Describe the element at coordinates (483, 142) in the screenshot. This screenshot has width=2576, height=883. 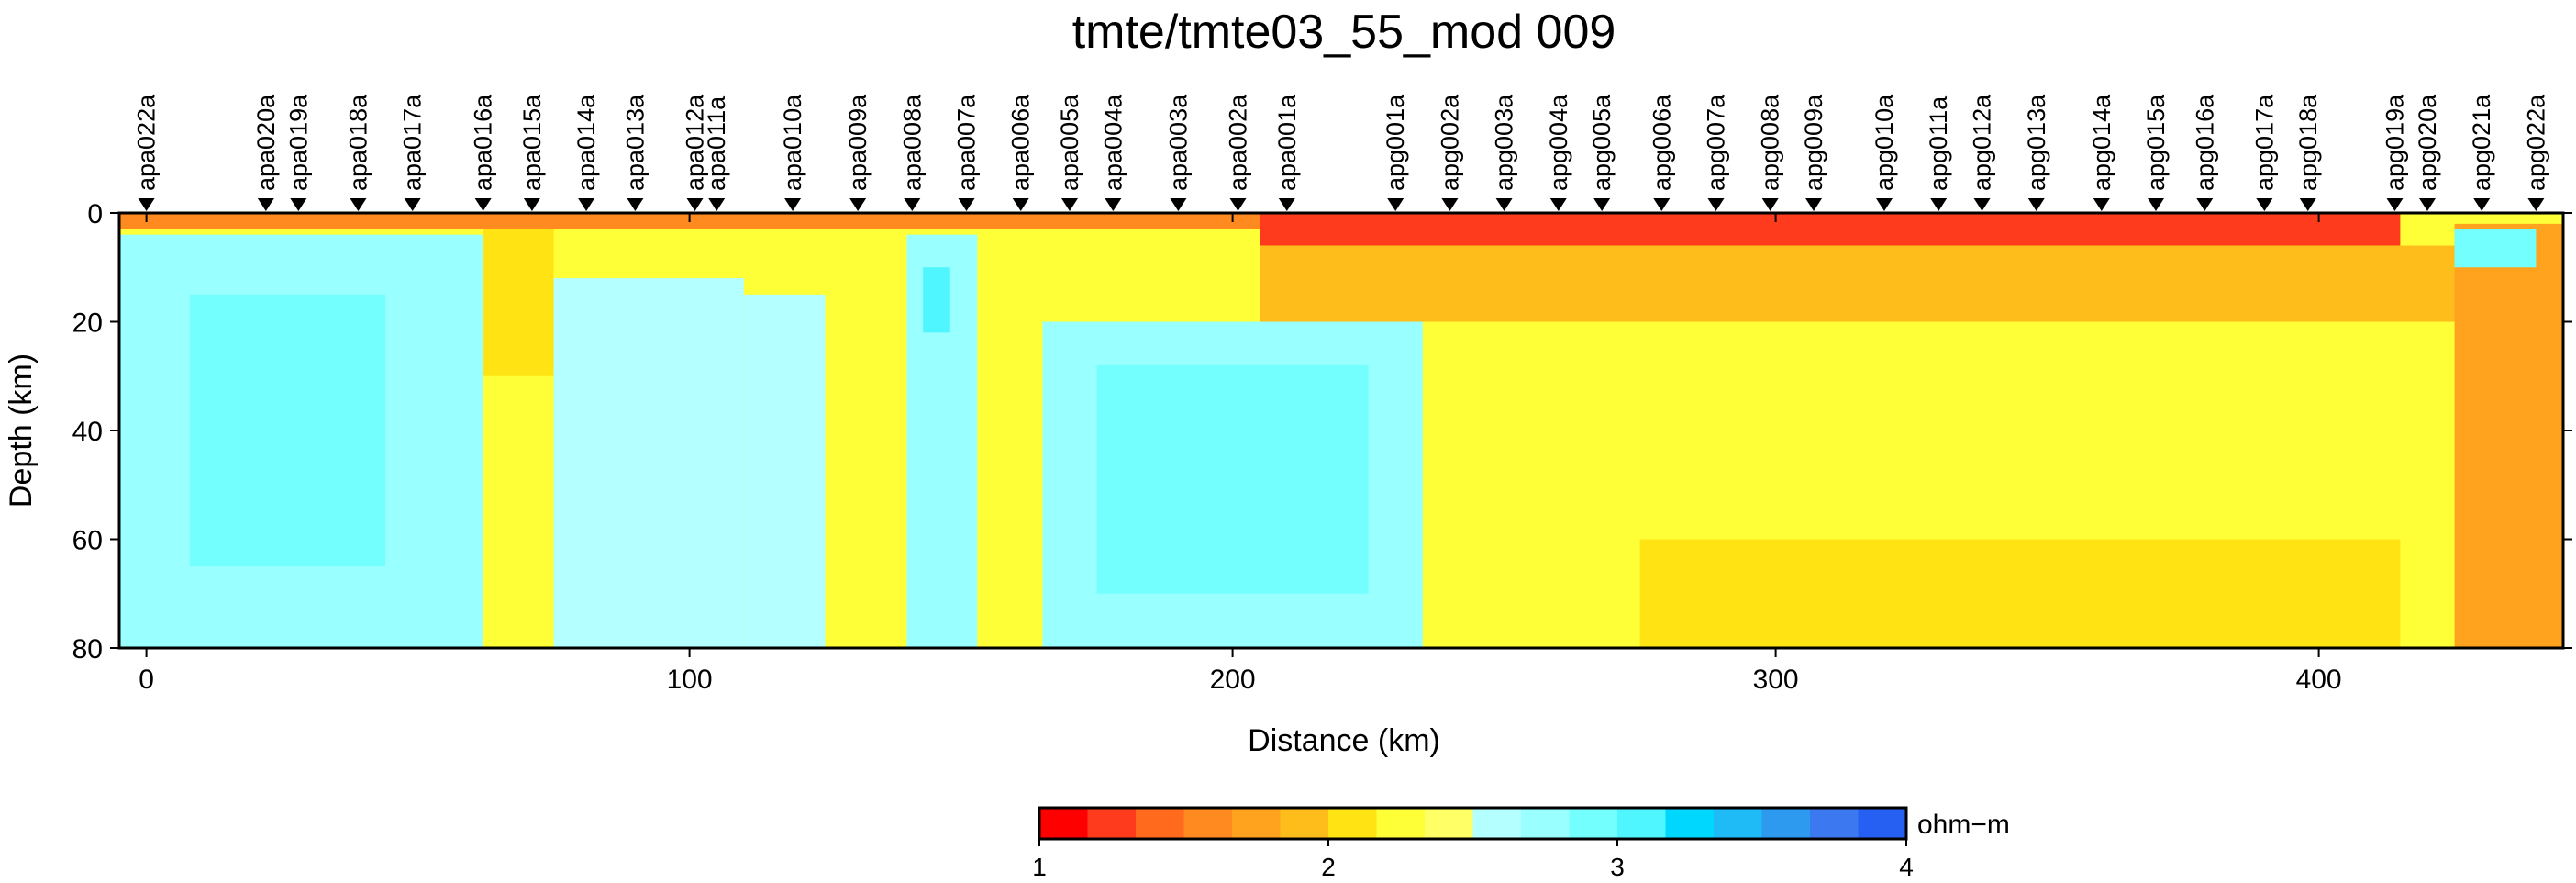
I see `station-label: apa016a` at that location.